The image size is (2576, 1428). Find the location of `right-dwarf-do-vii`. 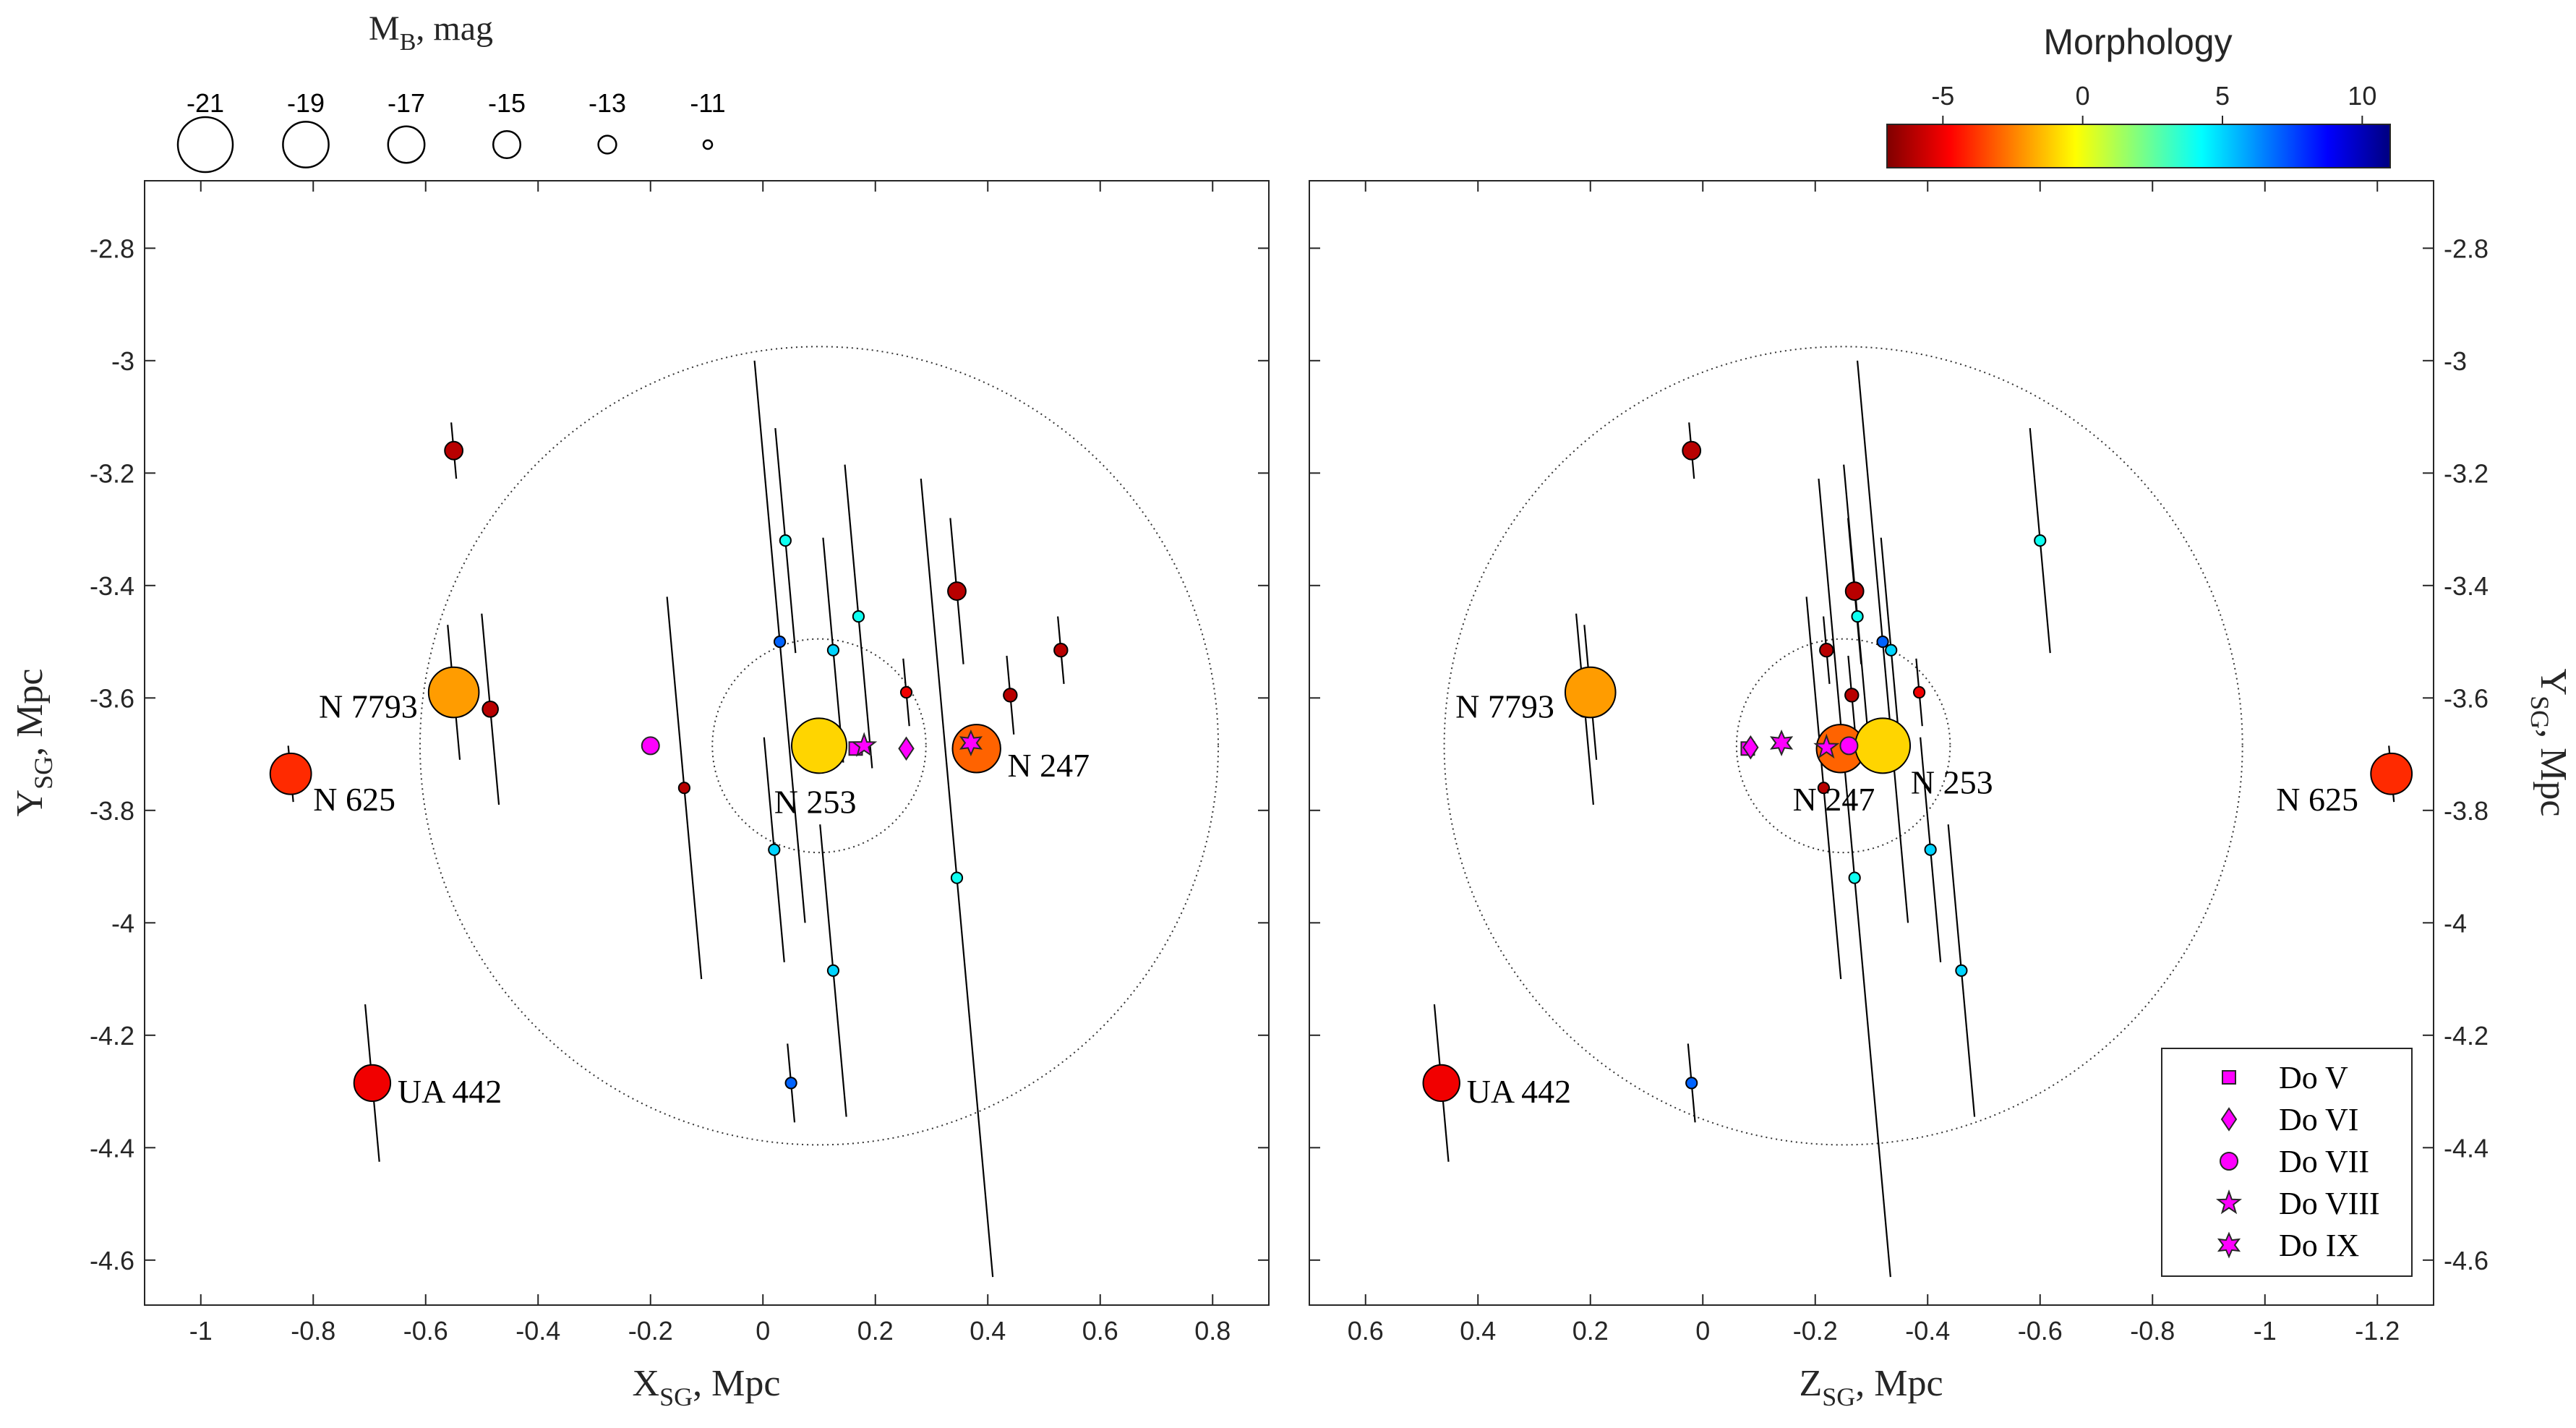

right-dwarf-do-vii is located at coordinates (1849, 746).